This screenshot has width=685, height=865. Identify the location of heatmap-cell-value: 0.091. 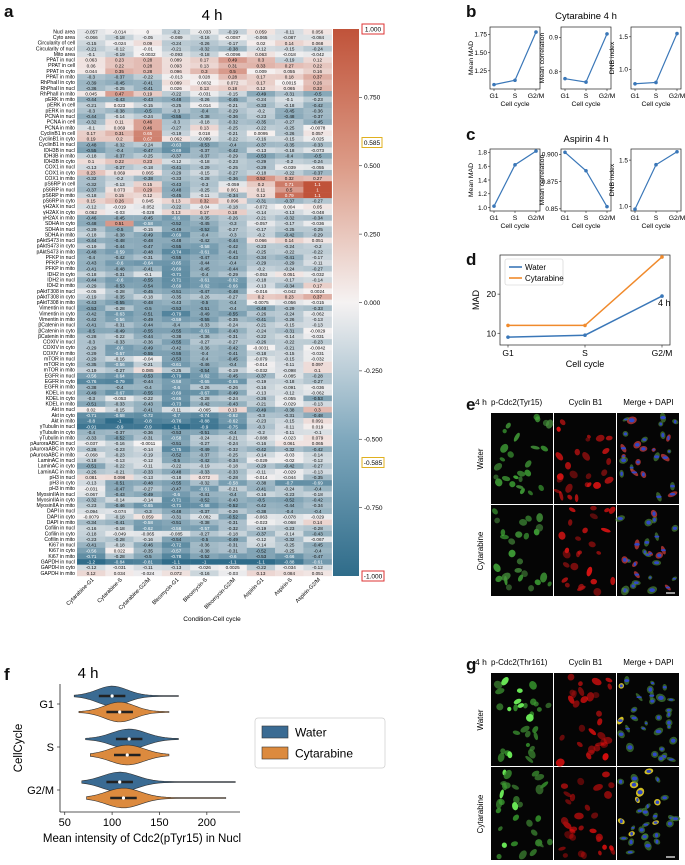
(318, 421).